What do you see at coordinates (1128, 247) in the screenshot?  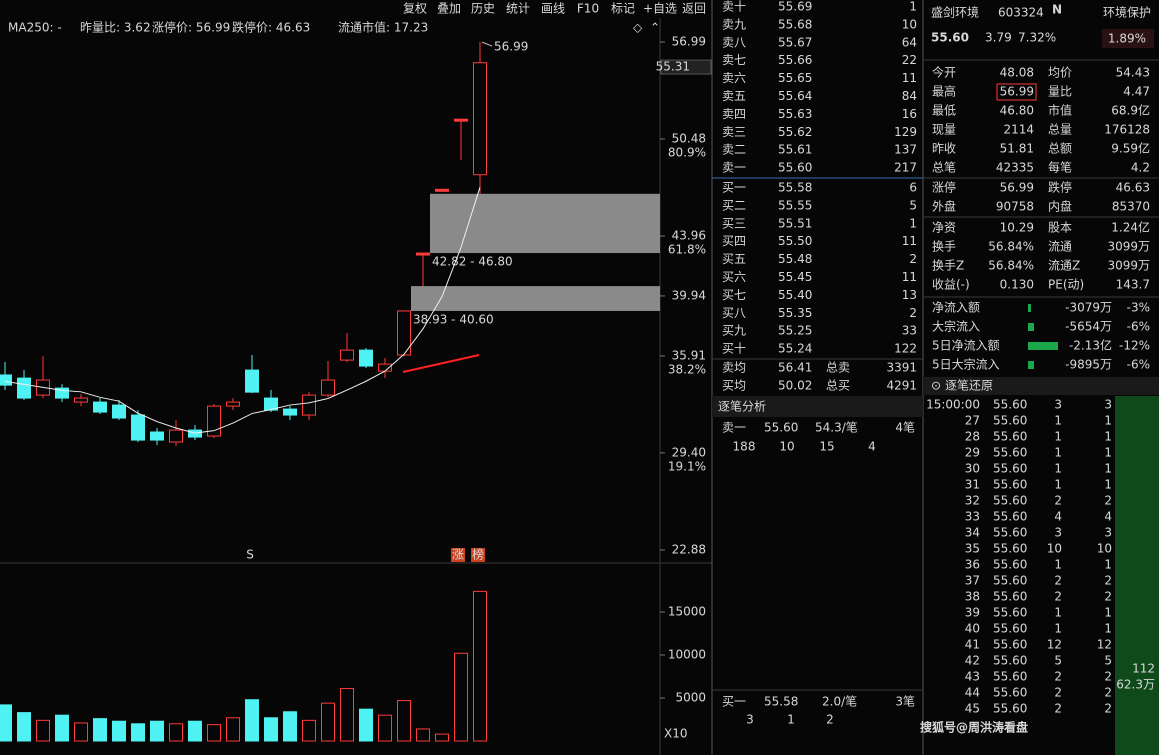 I see `stat-value: 3099万` at bounding box center [1128, 247].